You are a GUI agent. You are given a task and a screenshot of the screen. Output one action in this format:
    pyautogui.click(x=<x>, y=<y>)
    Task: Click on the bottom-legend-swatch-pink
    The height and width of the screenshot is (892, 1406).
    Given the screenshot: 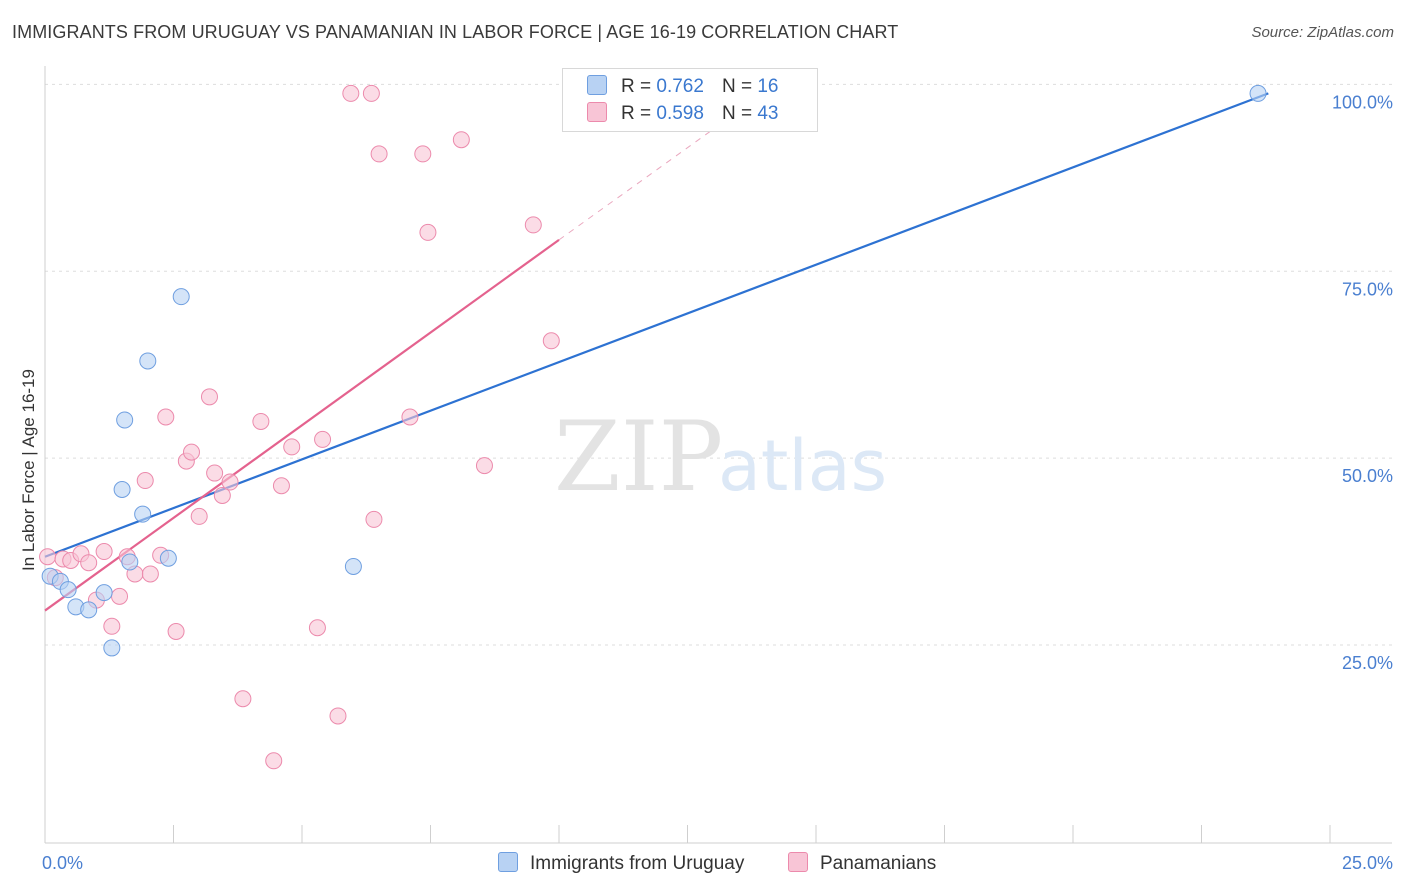 What is the action you would take?
    pyautogui.click(x=798, y=862)
    